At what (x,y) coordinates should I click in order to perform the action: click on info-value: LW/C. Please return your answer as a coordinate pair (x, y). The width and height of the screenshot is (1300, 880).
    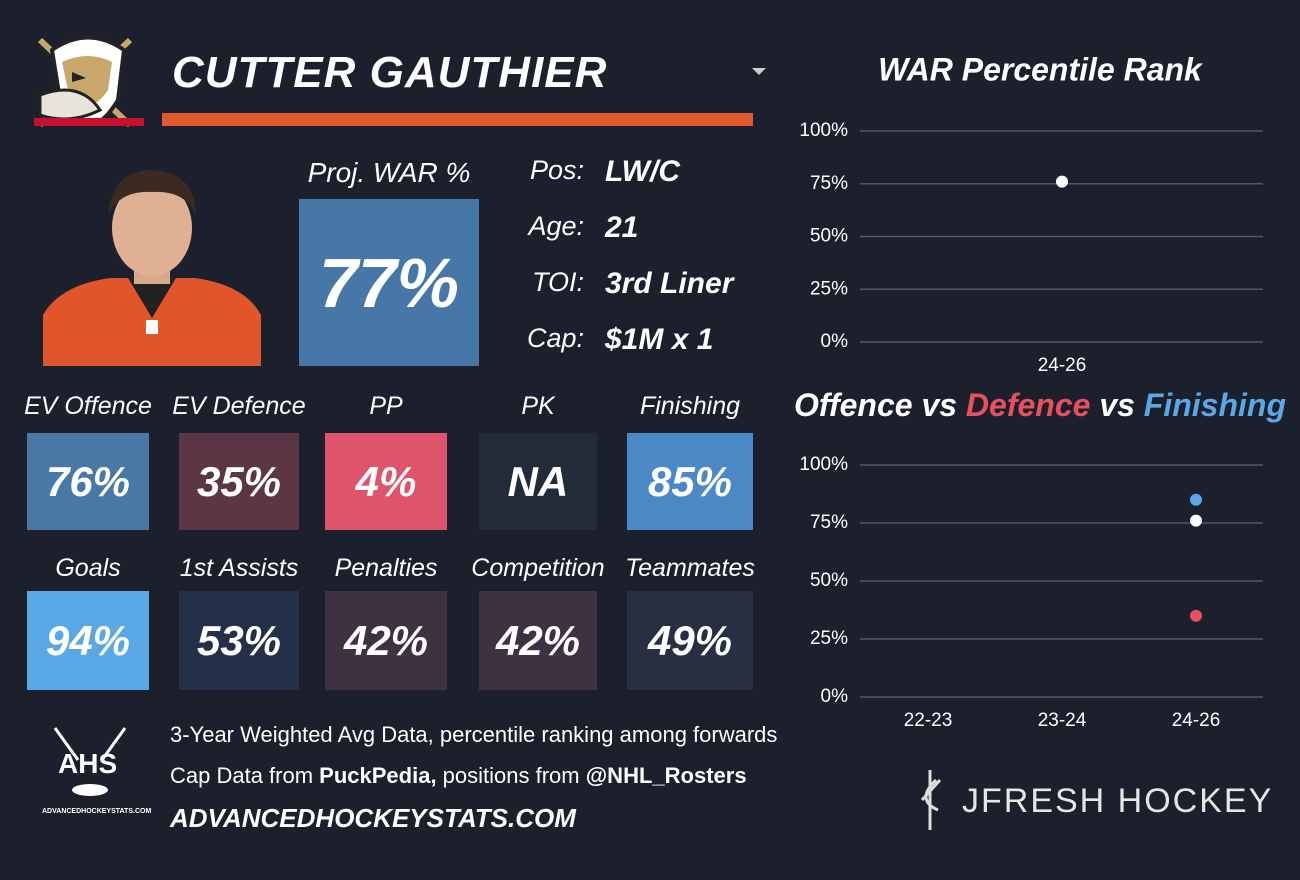
    Looking at the image, I should click on (642, 171).